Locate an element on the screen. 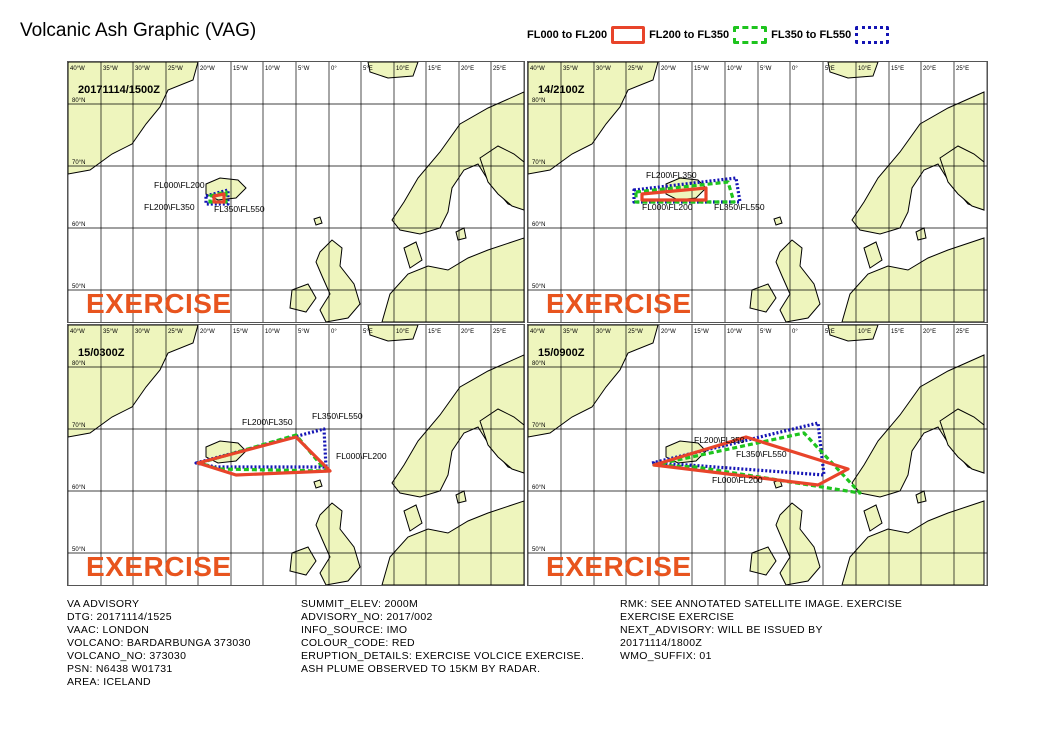  lon-tick-label: 10°E is located at coordinates (864, 69).